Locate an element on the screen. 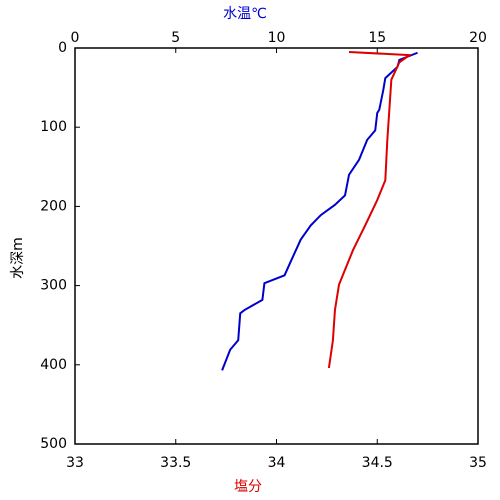  x-tick-label: 33 is located at coordinates (75, 463).